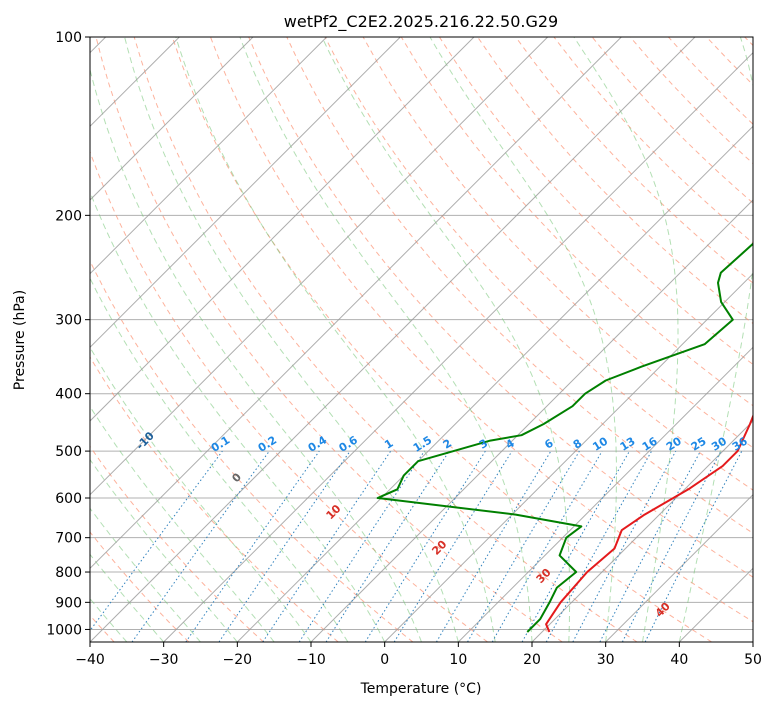 The height and width of the screenshot is (708, 775). What do you see at coordinates (421, 22) in the screenshot?
I see `chart-title: wetPf2_C2E2.2025.216.22.50.G29` at bounding box center [421, 22].